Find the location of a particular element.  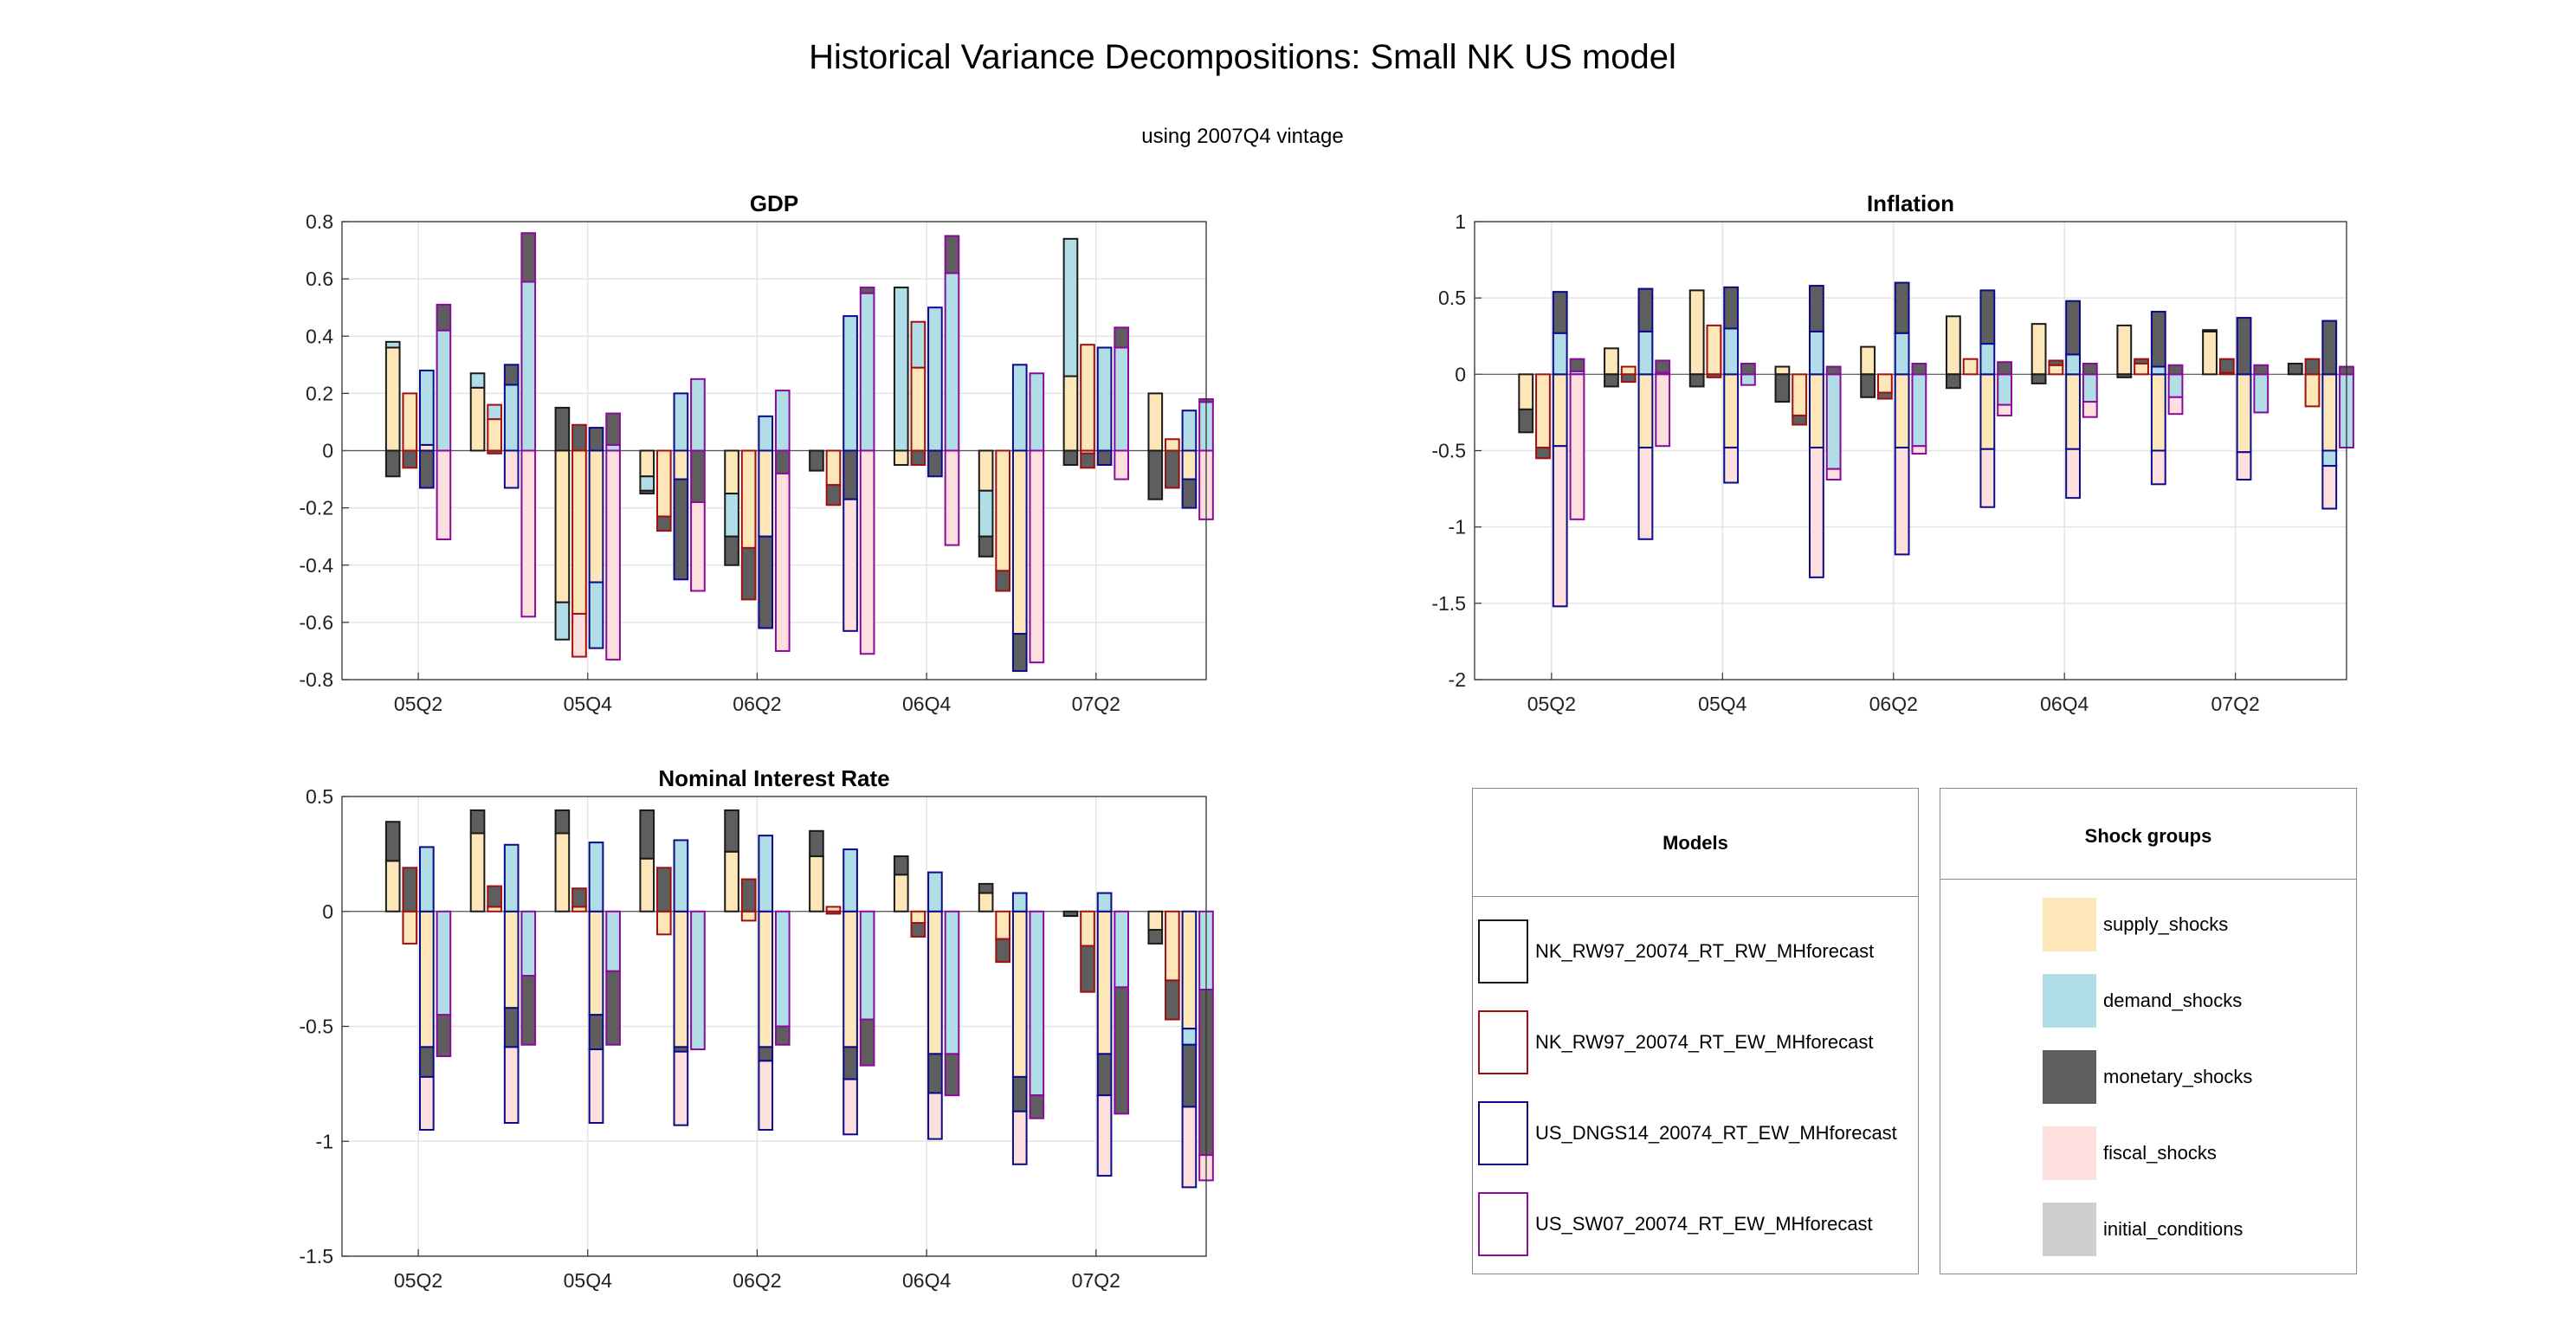

models-legend-title: Models is located at coordinates (1695, 843).